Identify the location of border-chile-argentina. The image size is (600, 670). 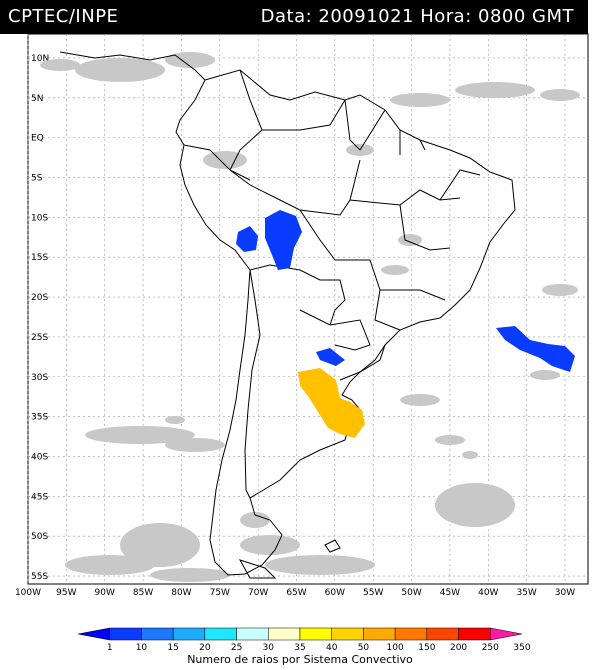
(252, 384).